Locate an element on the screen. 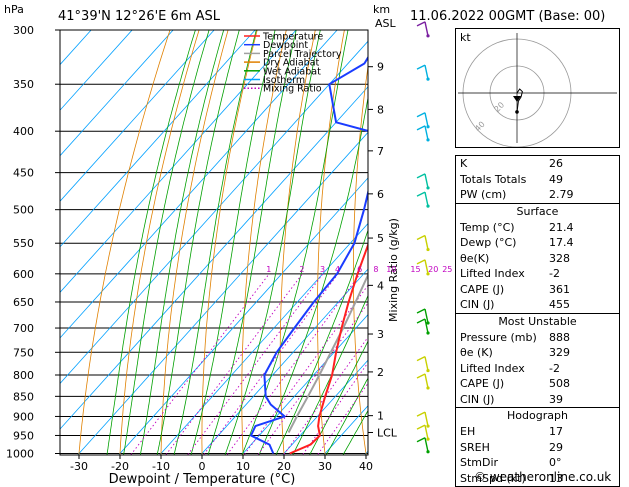 The height and width of the screenshot is (487, 629). hodograph-storm-point is located at coordinates (517, 112).